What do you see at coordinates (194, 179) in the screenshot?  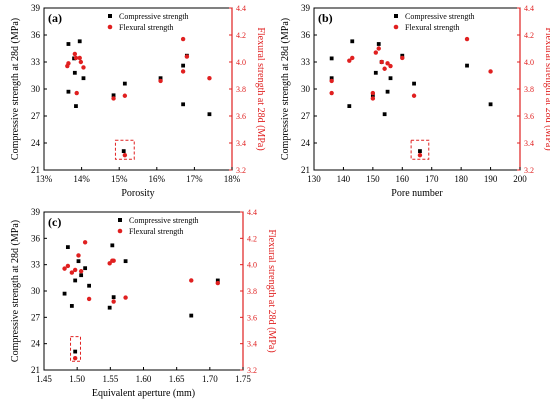 I see `x-tick-label: 17%` at bounding box center [194, 179].